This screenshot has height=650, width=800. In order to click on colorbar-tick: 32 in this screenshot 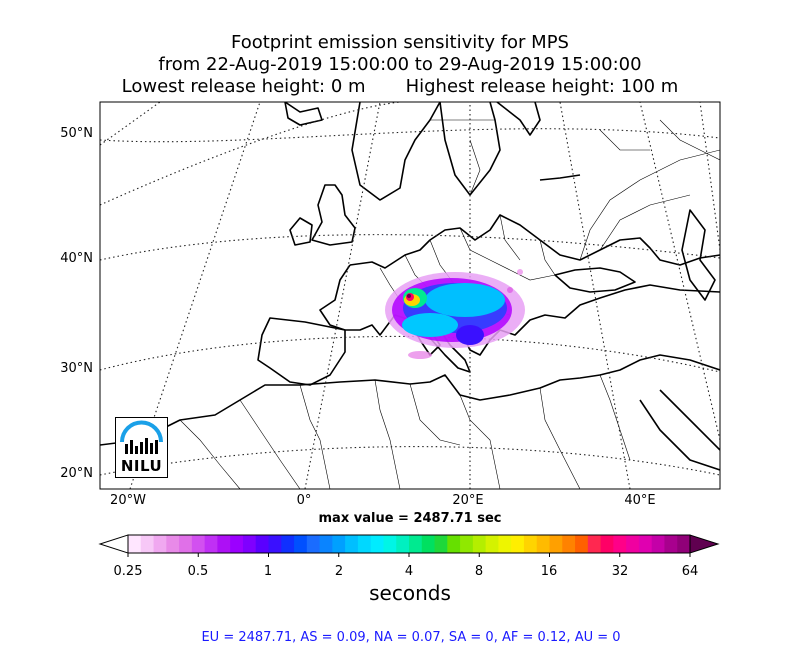, I will do `click(620, 571)`.